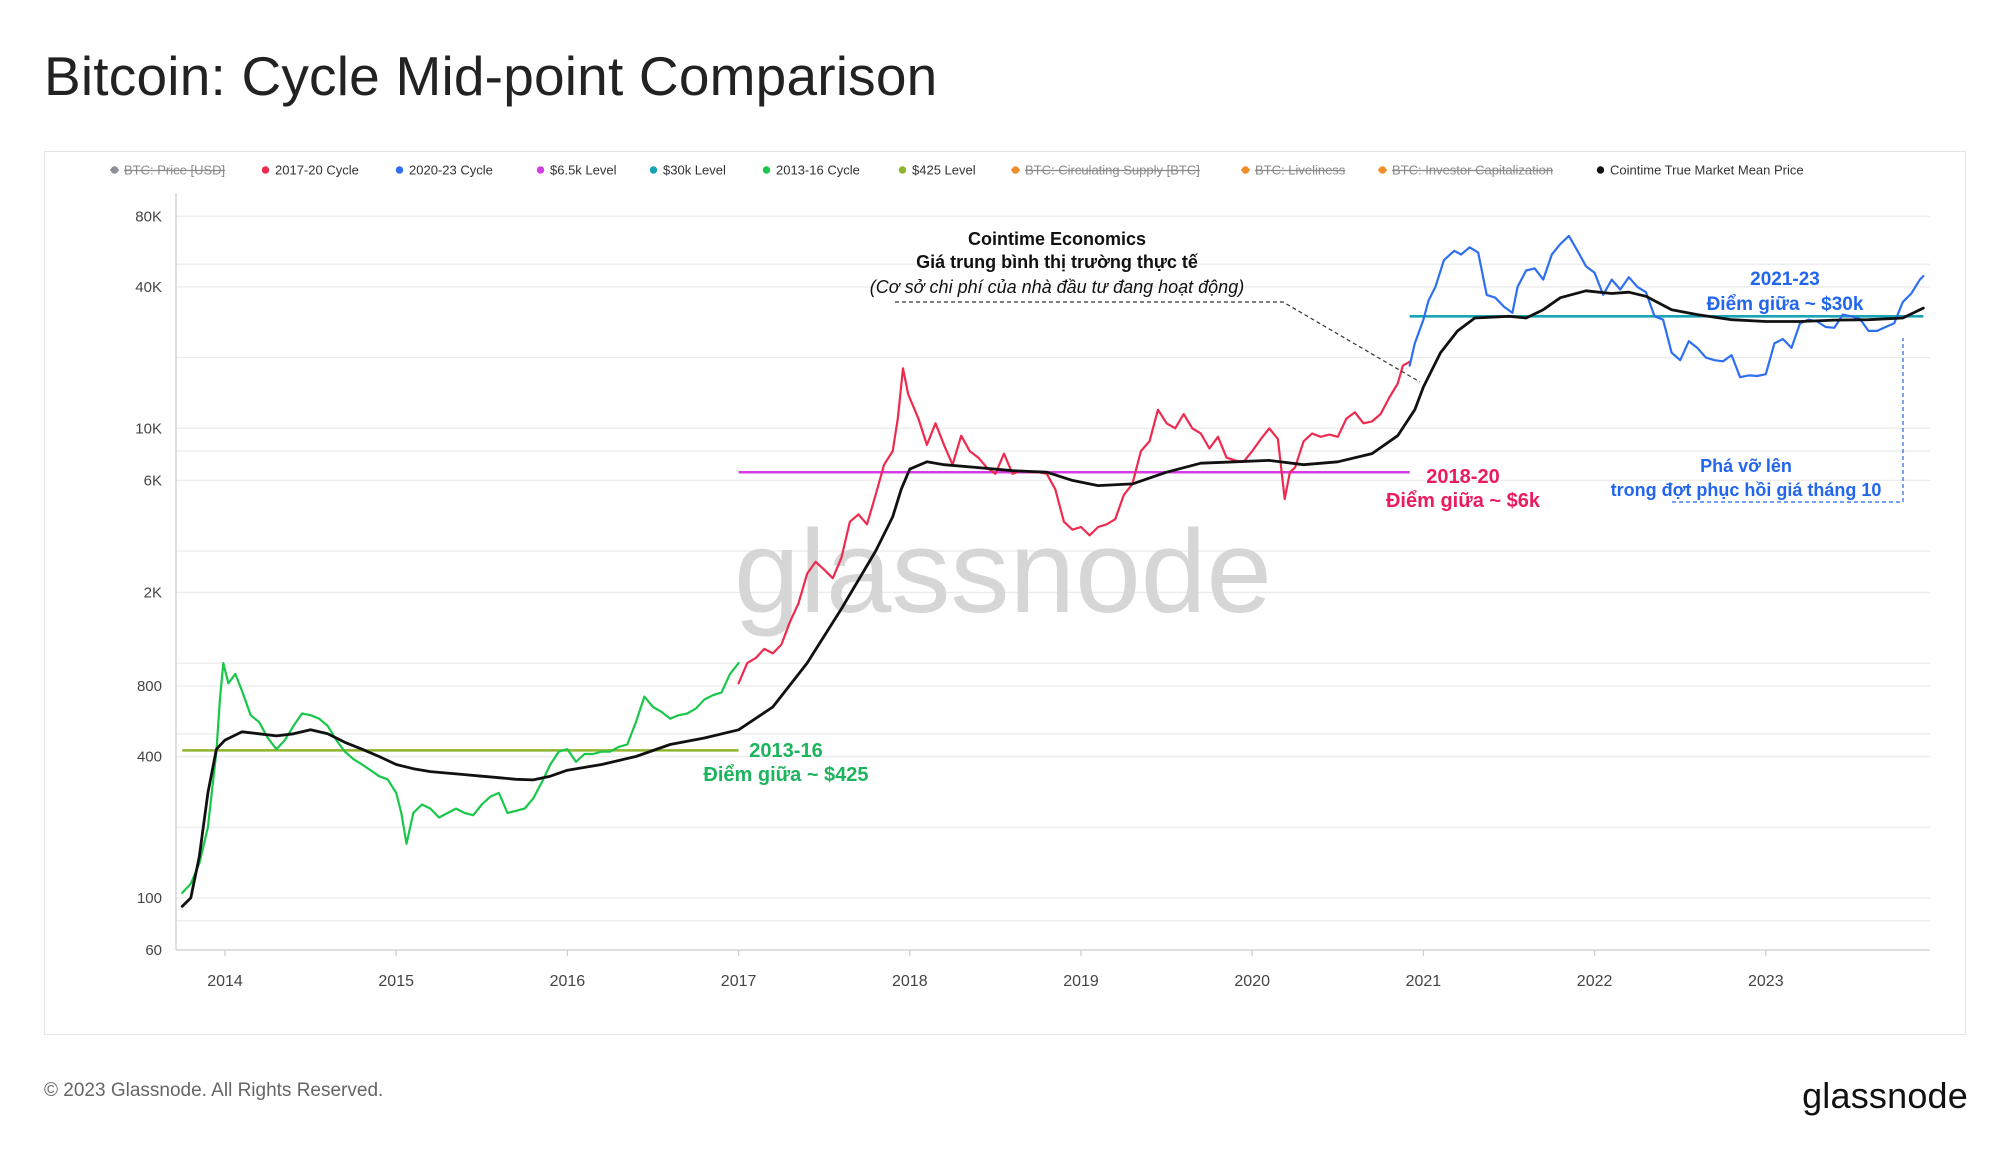 Image resolution: width=2000 pixels, height=1152 pixels. I want to click on legend-item-btc-price-usd: BTC: Price [USD], so click(167, 170).